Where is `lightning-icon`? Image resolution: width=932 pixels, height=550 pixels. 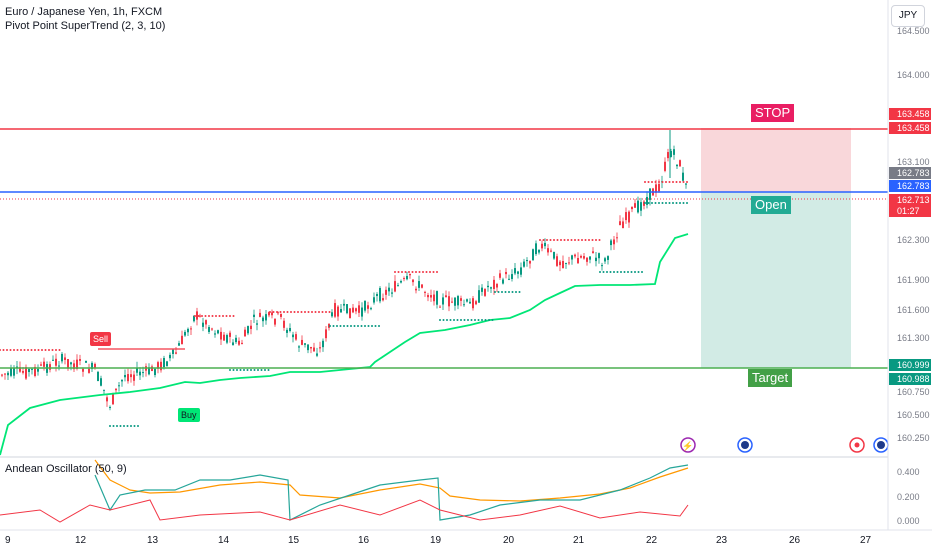
lightning-icon is located at coordinates (688, 445).